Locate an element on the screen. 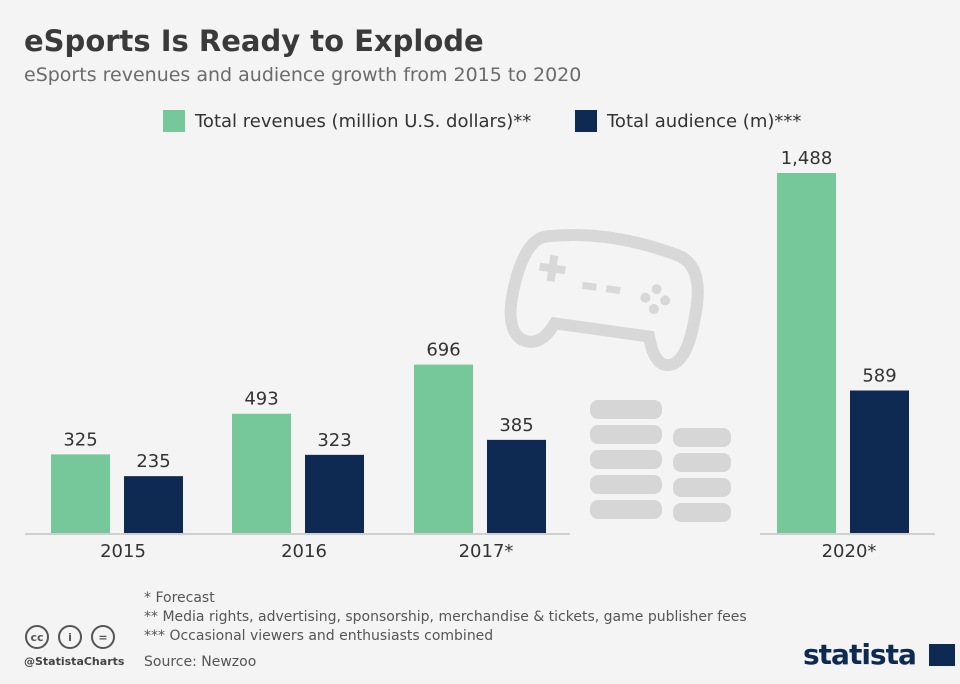  coin-stack-icon is located at coordinates (660, 461).